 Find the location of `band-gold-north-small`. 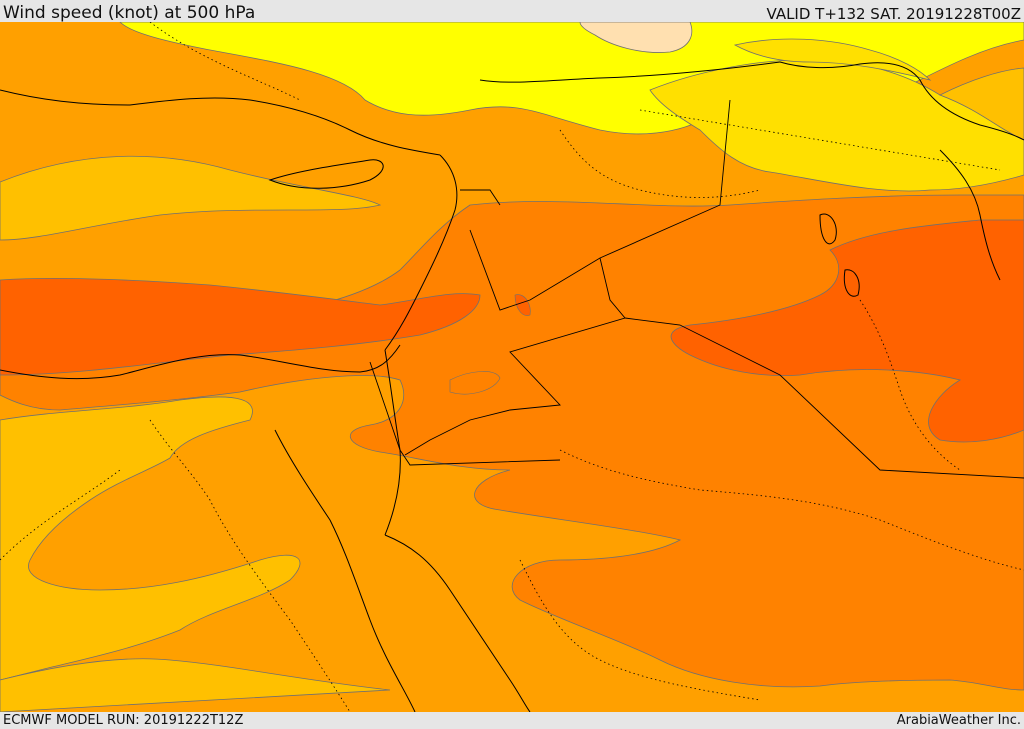

band-gold-north-small is located at coordinates (832, 59).